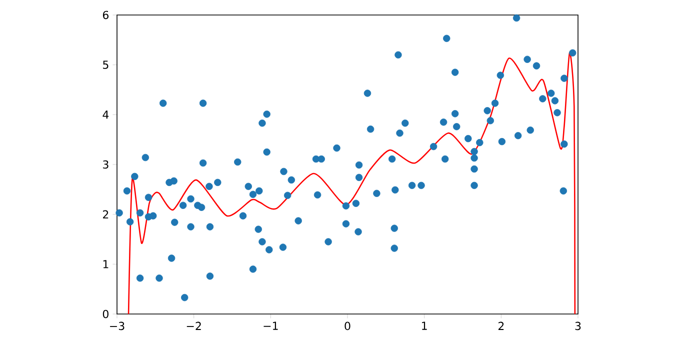 The width and height of the screenshot is (690, 345). I want to click on y-tick-label: 2, so click(105, 214).